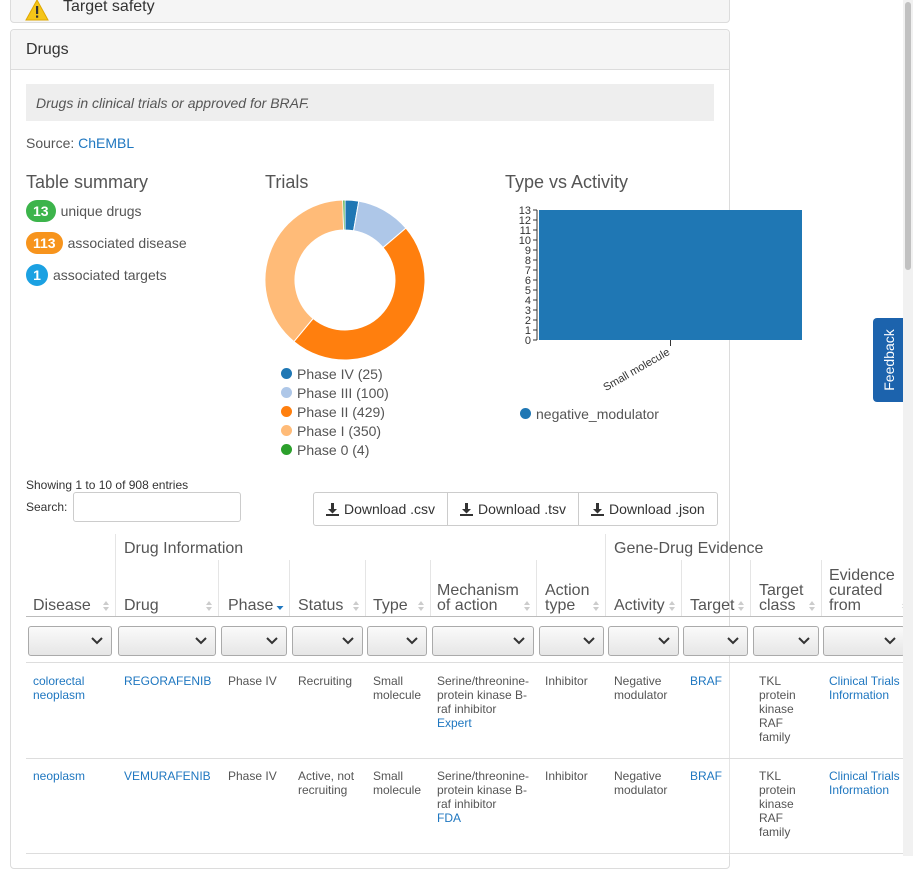 Image resolution: width=913 pixels, height=869 pixels. What do you see at coordinates (589, 413) in the screenshot?
I see `legend-item-negative-modulator: negative_modulator` at bounding box center [589, 413].